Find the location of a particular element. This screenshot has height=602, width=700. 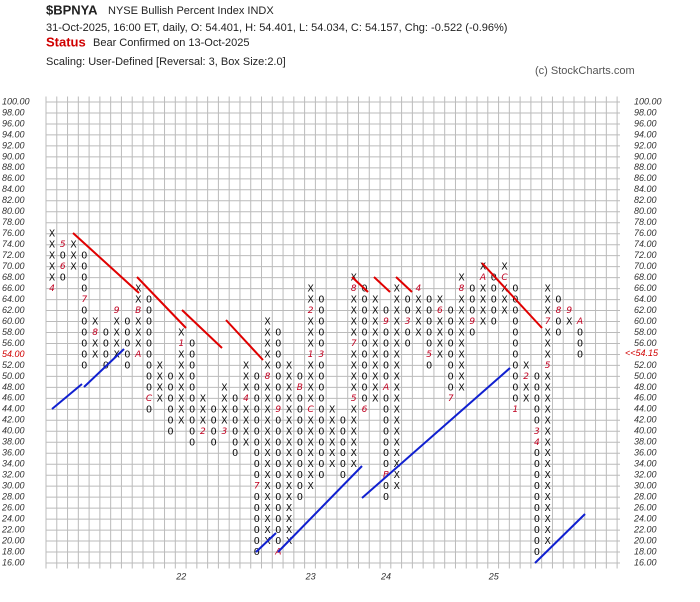

y-tick-label-right: 16.00 is located at coordinates (645, 562).